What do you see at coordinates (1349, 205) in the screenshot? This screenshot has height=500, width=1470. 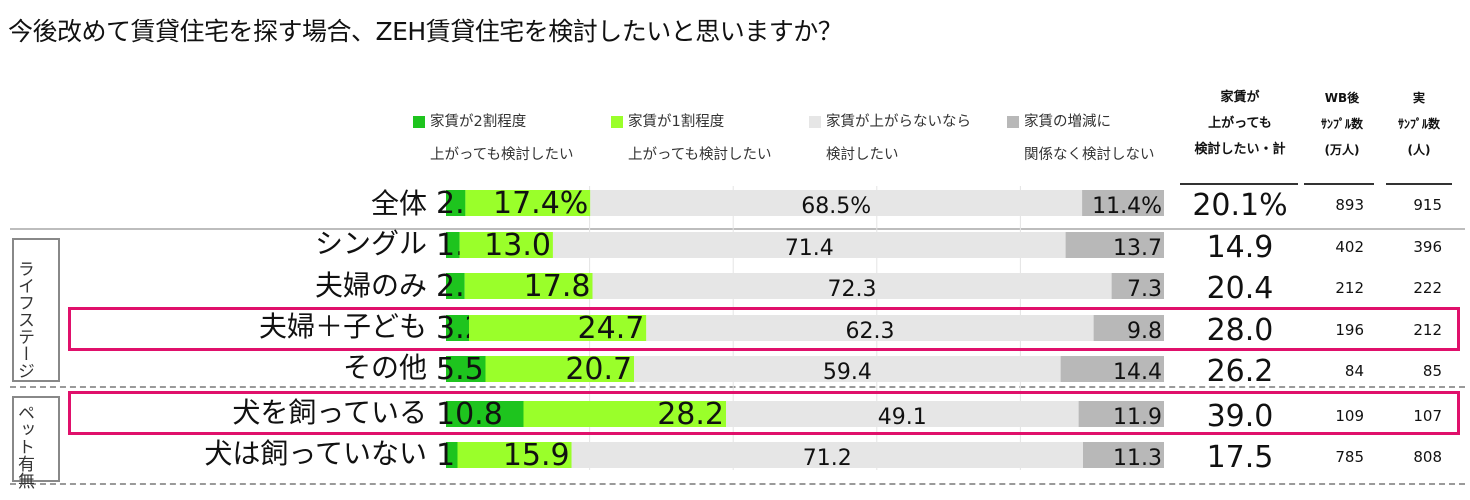 I see `wb-sample-value: 893` at bounding box center [1349, 205].